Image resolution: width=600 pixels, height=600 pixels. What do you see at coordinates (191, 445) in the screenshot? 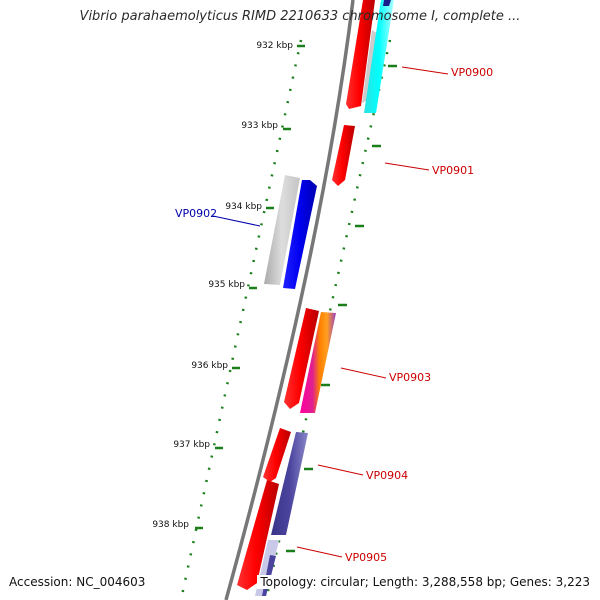
I see `tick-label: 937 kbp` at bounding box center [191, 445].